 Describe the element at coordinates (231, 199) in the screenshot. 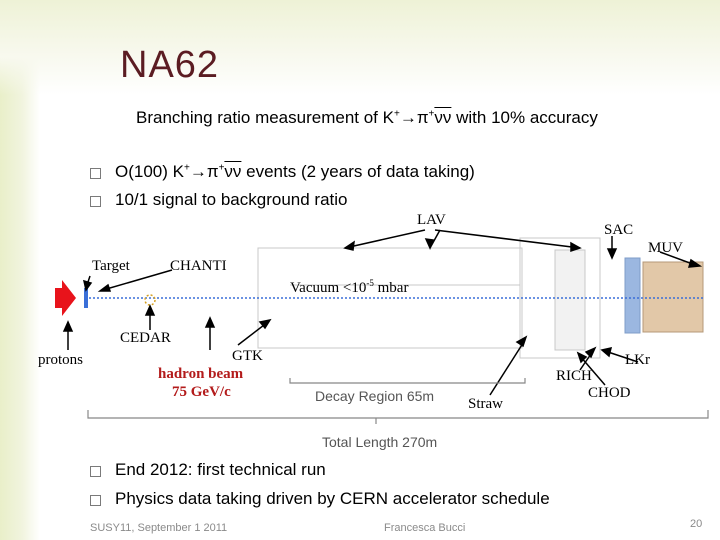

I see `bullet-signal-ratio: 10/1 signal to background ratio` at that location.